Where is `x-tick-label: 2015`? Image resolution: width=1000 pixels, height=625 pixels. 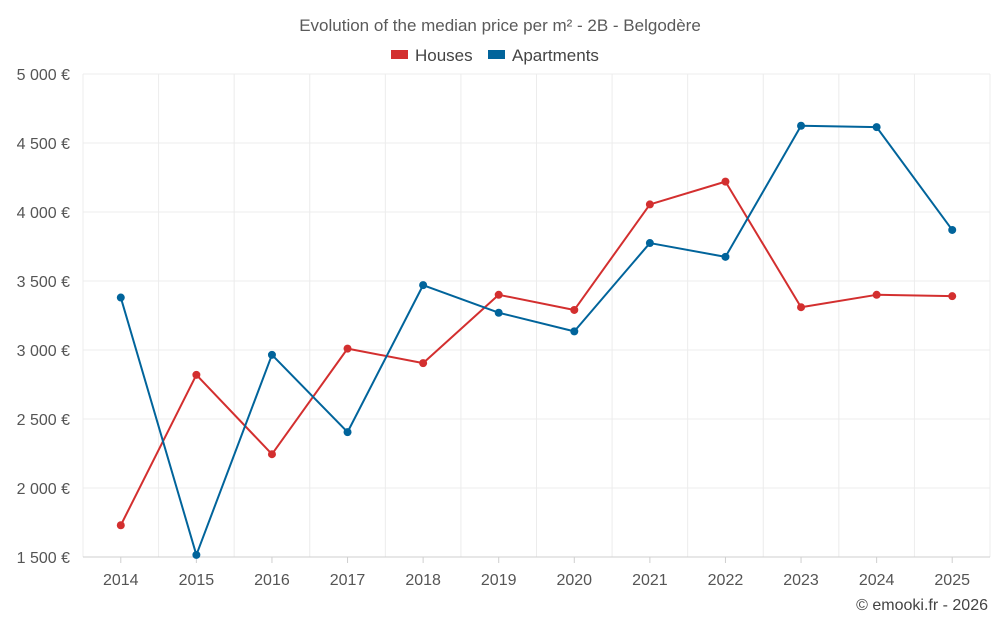 x-tick-label: 2015 is located at coordinates (197, 580).